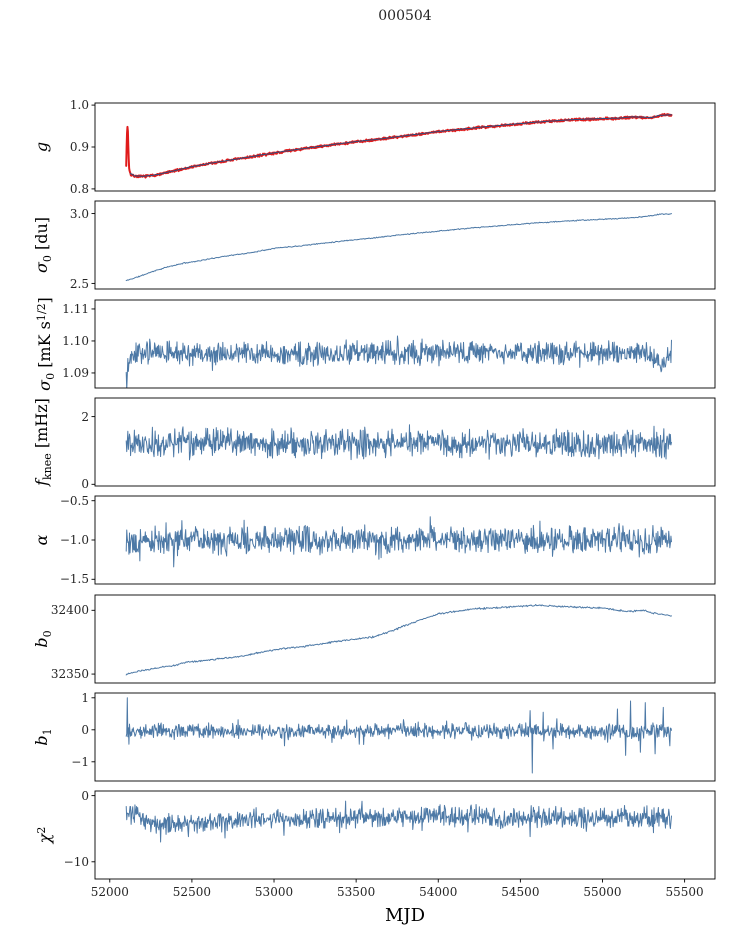 The width and height of the screenshot is (729, 944). What do you see at coordinates (684, 892) in the screenshot?
I see `xtick-55500: 55500` at bounding box center [684, 892].